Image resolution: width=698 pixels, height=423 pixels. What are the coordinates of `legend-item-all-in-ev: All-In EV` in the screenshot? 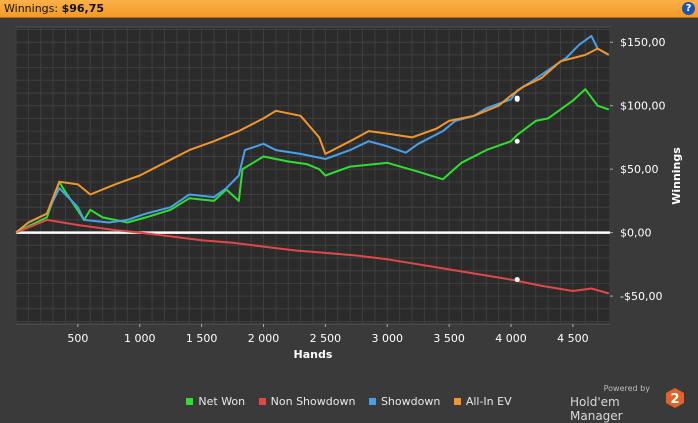 It's located at (482, 401).